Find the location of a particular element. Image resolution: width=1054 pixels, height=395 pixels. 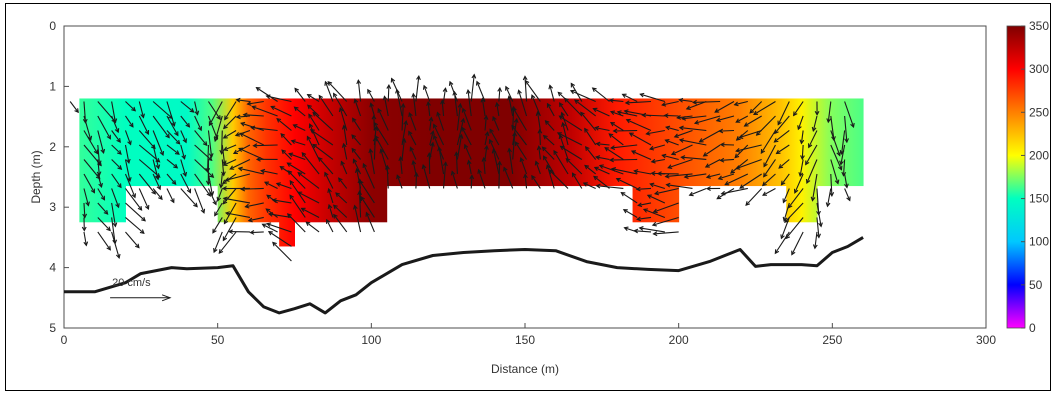

colorbar-tick-label: 250 is located at coordinates (1039, 112).